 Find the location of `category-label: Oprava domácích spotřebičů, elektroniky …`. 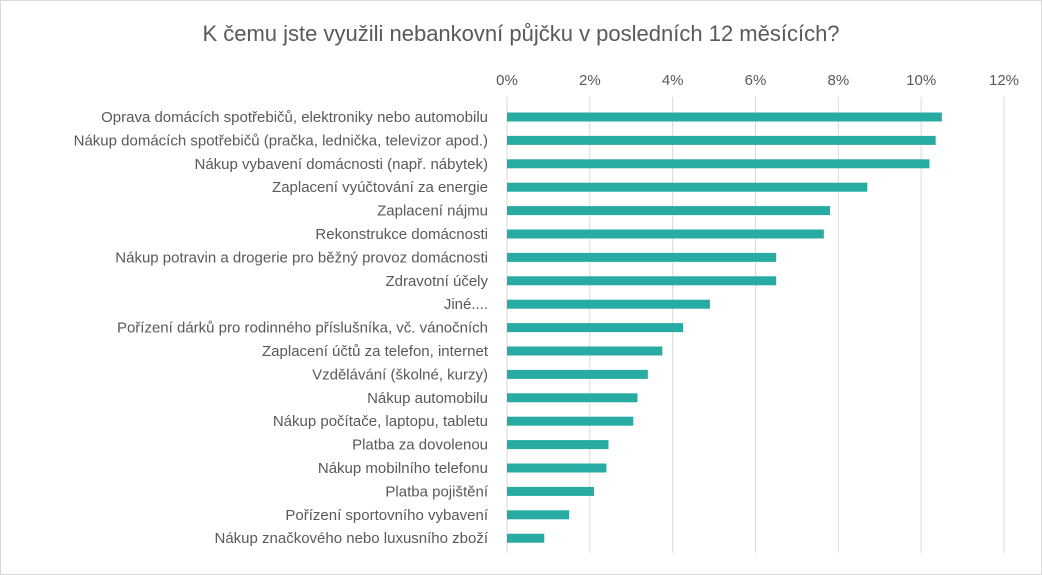

category-label: Oprava domácích spotřebičů, elektroniky … is located at coordinates (294, 117).